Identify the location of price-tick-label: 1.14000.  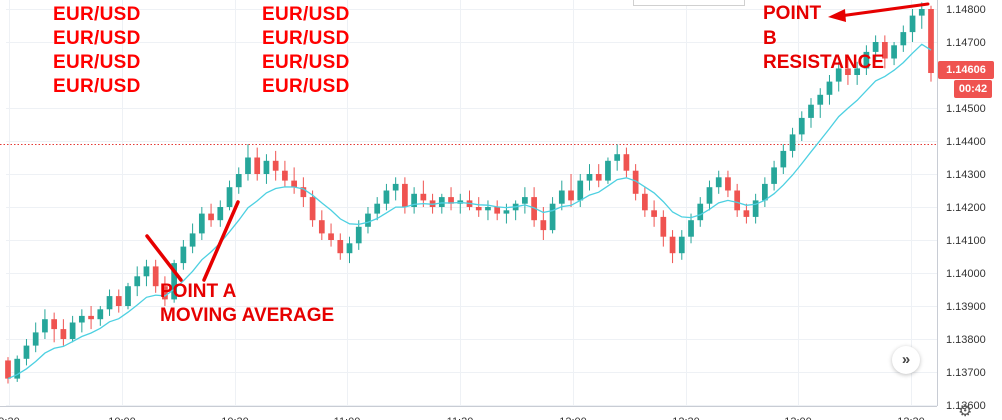
(966, 274).